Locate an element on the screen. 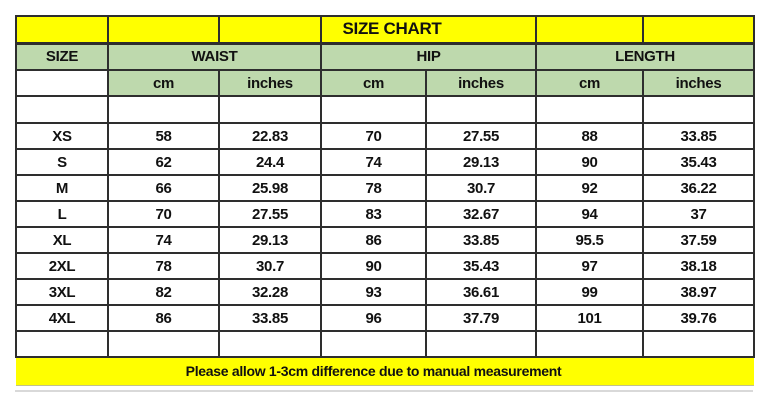 The height and width of the screenshot is (400, 775). row-xs: XS 58 22.83 70 27.55 88 33.85 is located at coordinates (385, 136).